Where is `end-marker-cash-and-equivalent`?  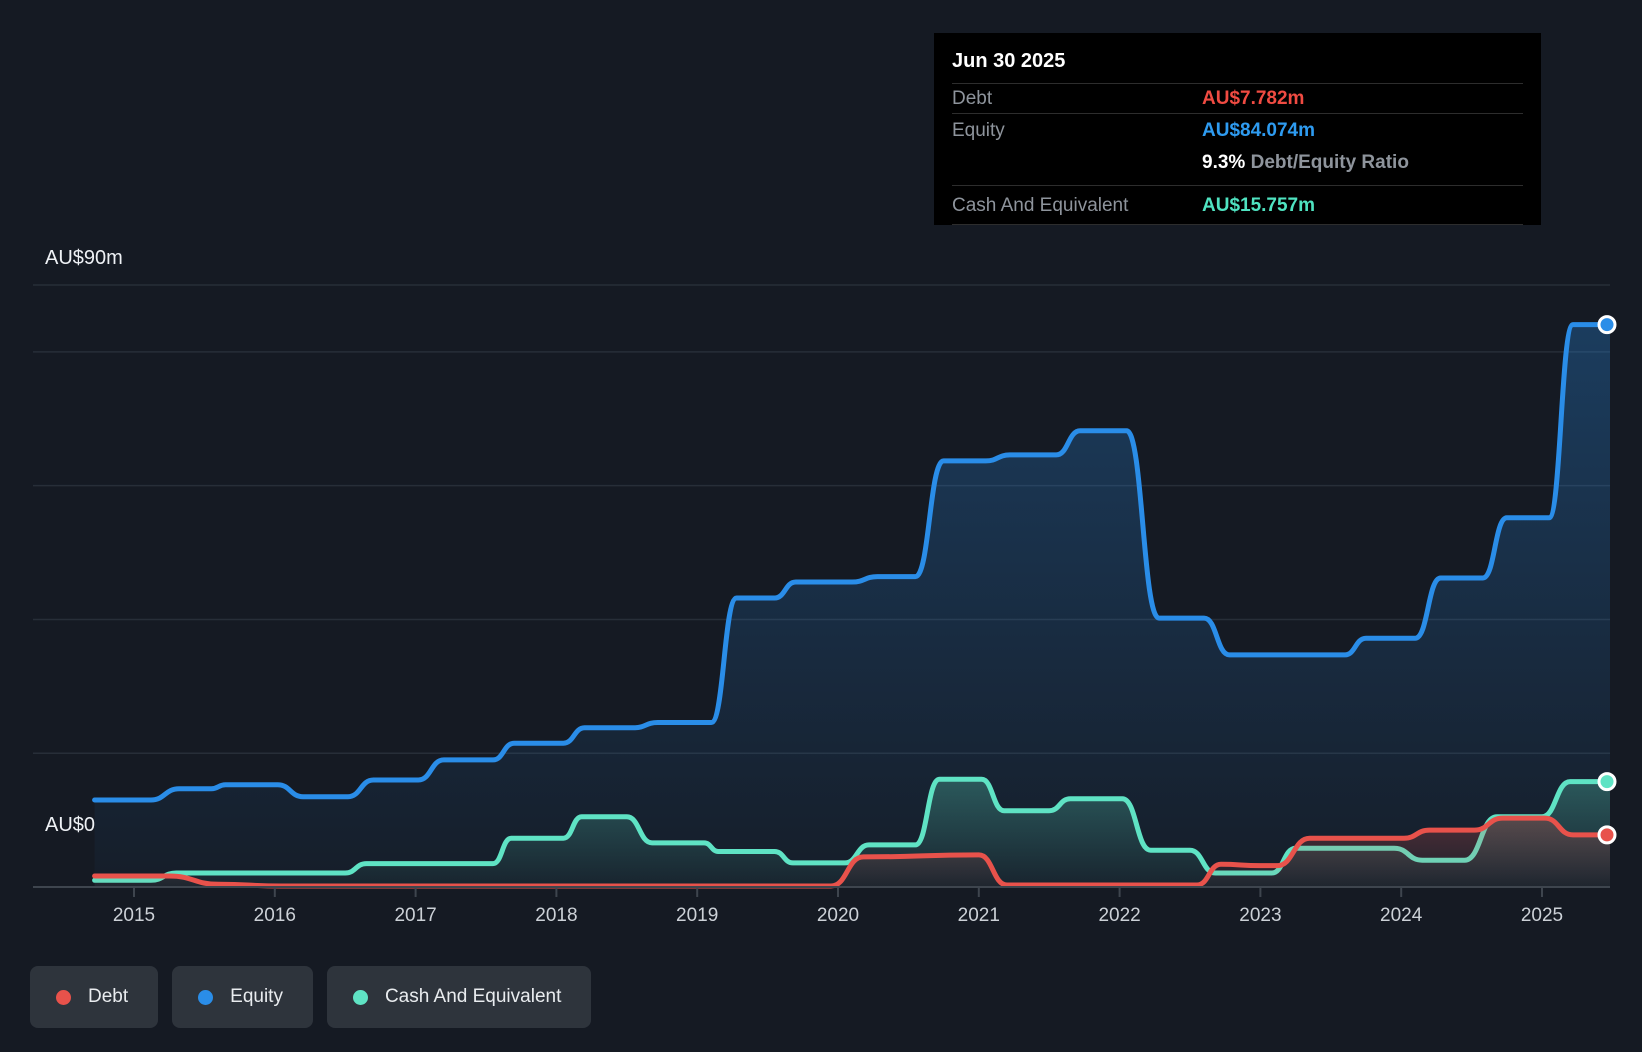
end-marker-cash-and-equivalent is located at coordinates (1607, 782).